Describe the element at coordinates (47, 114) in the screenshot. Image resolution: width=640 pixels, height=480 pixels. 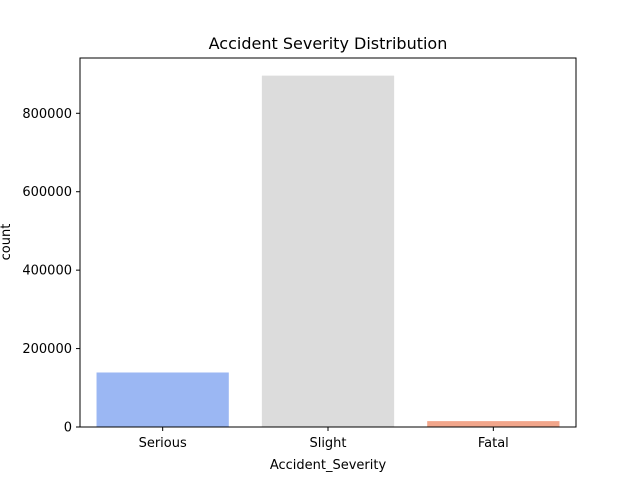
I see `y-tick-label: 800000` at that location.